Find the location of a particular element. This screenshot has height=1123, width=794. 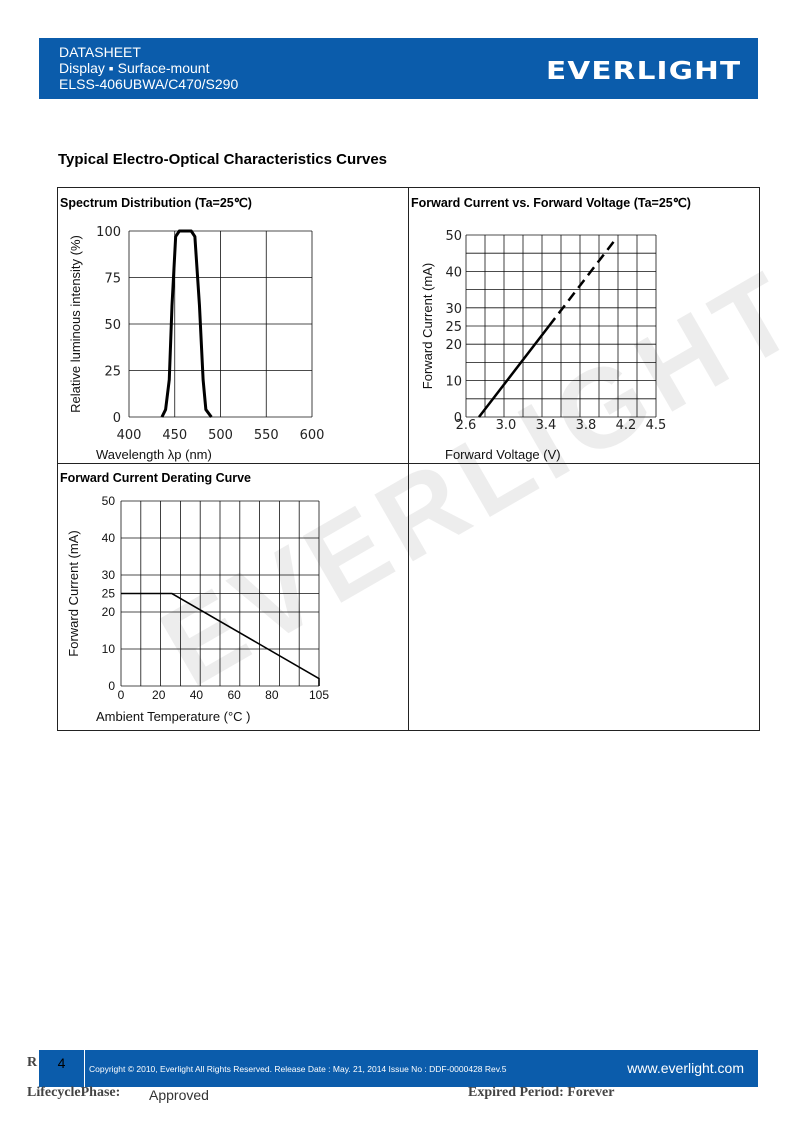

footer-website-link: www.everlight.com is located at coordinates (685, 1068).